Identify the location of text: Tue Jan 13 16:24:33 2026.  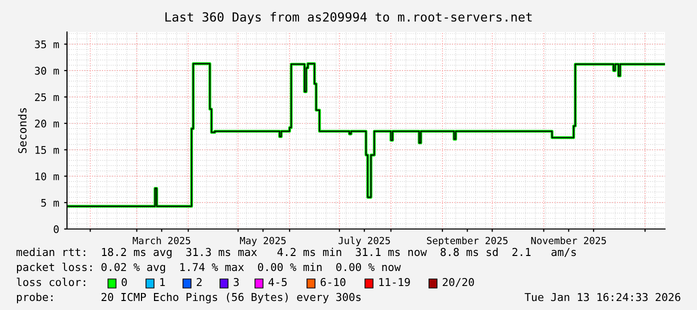
(602, 297).